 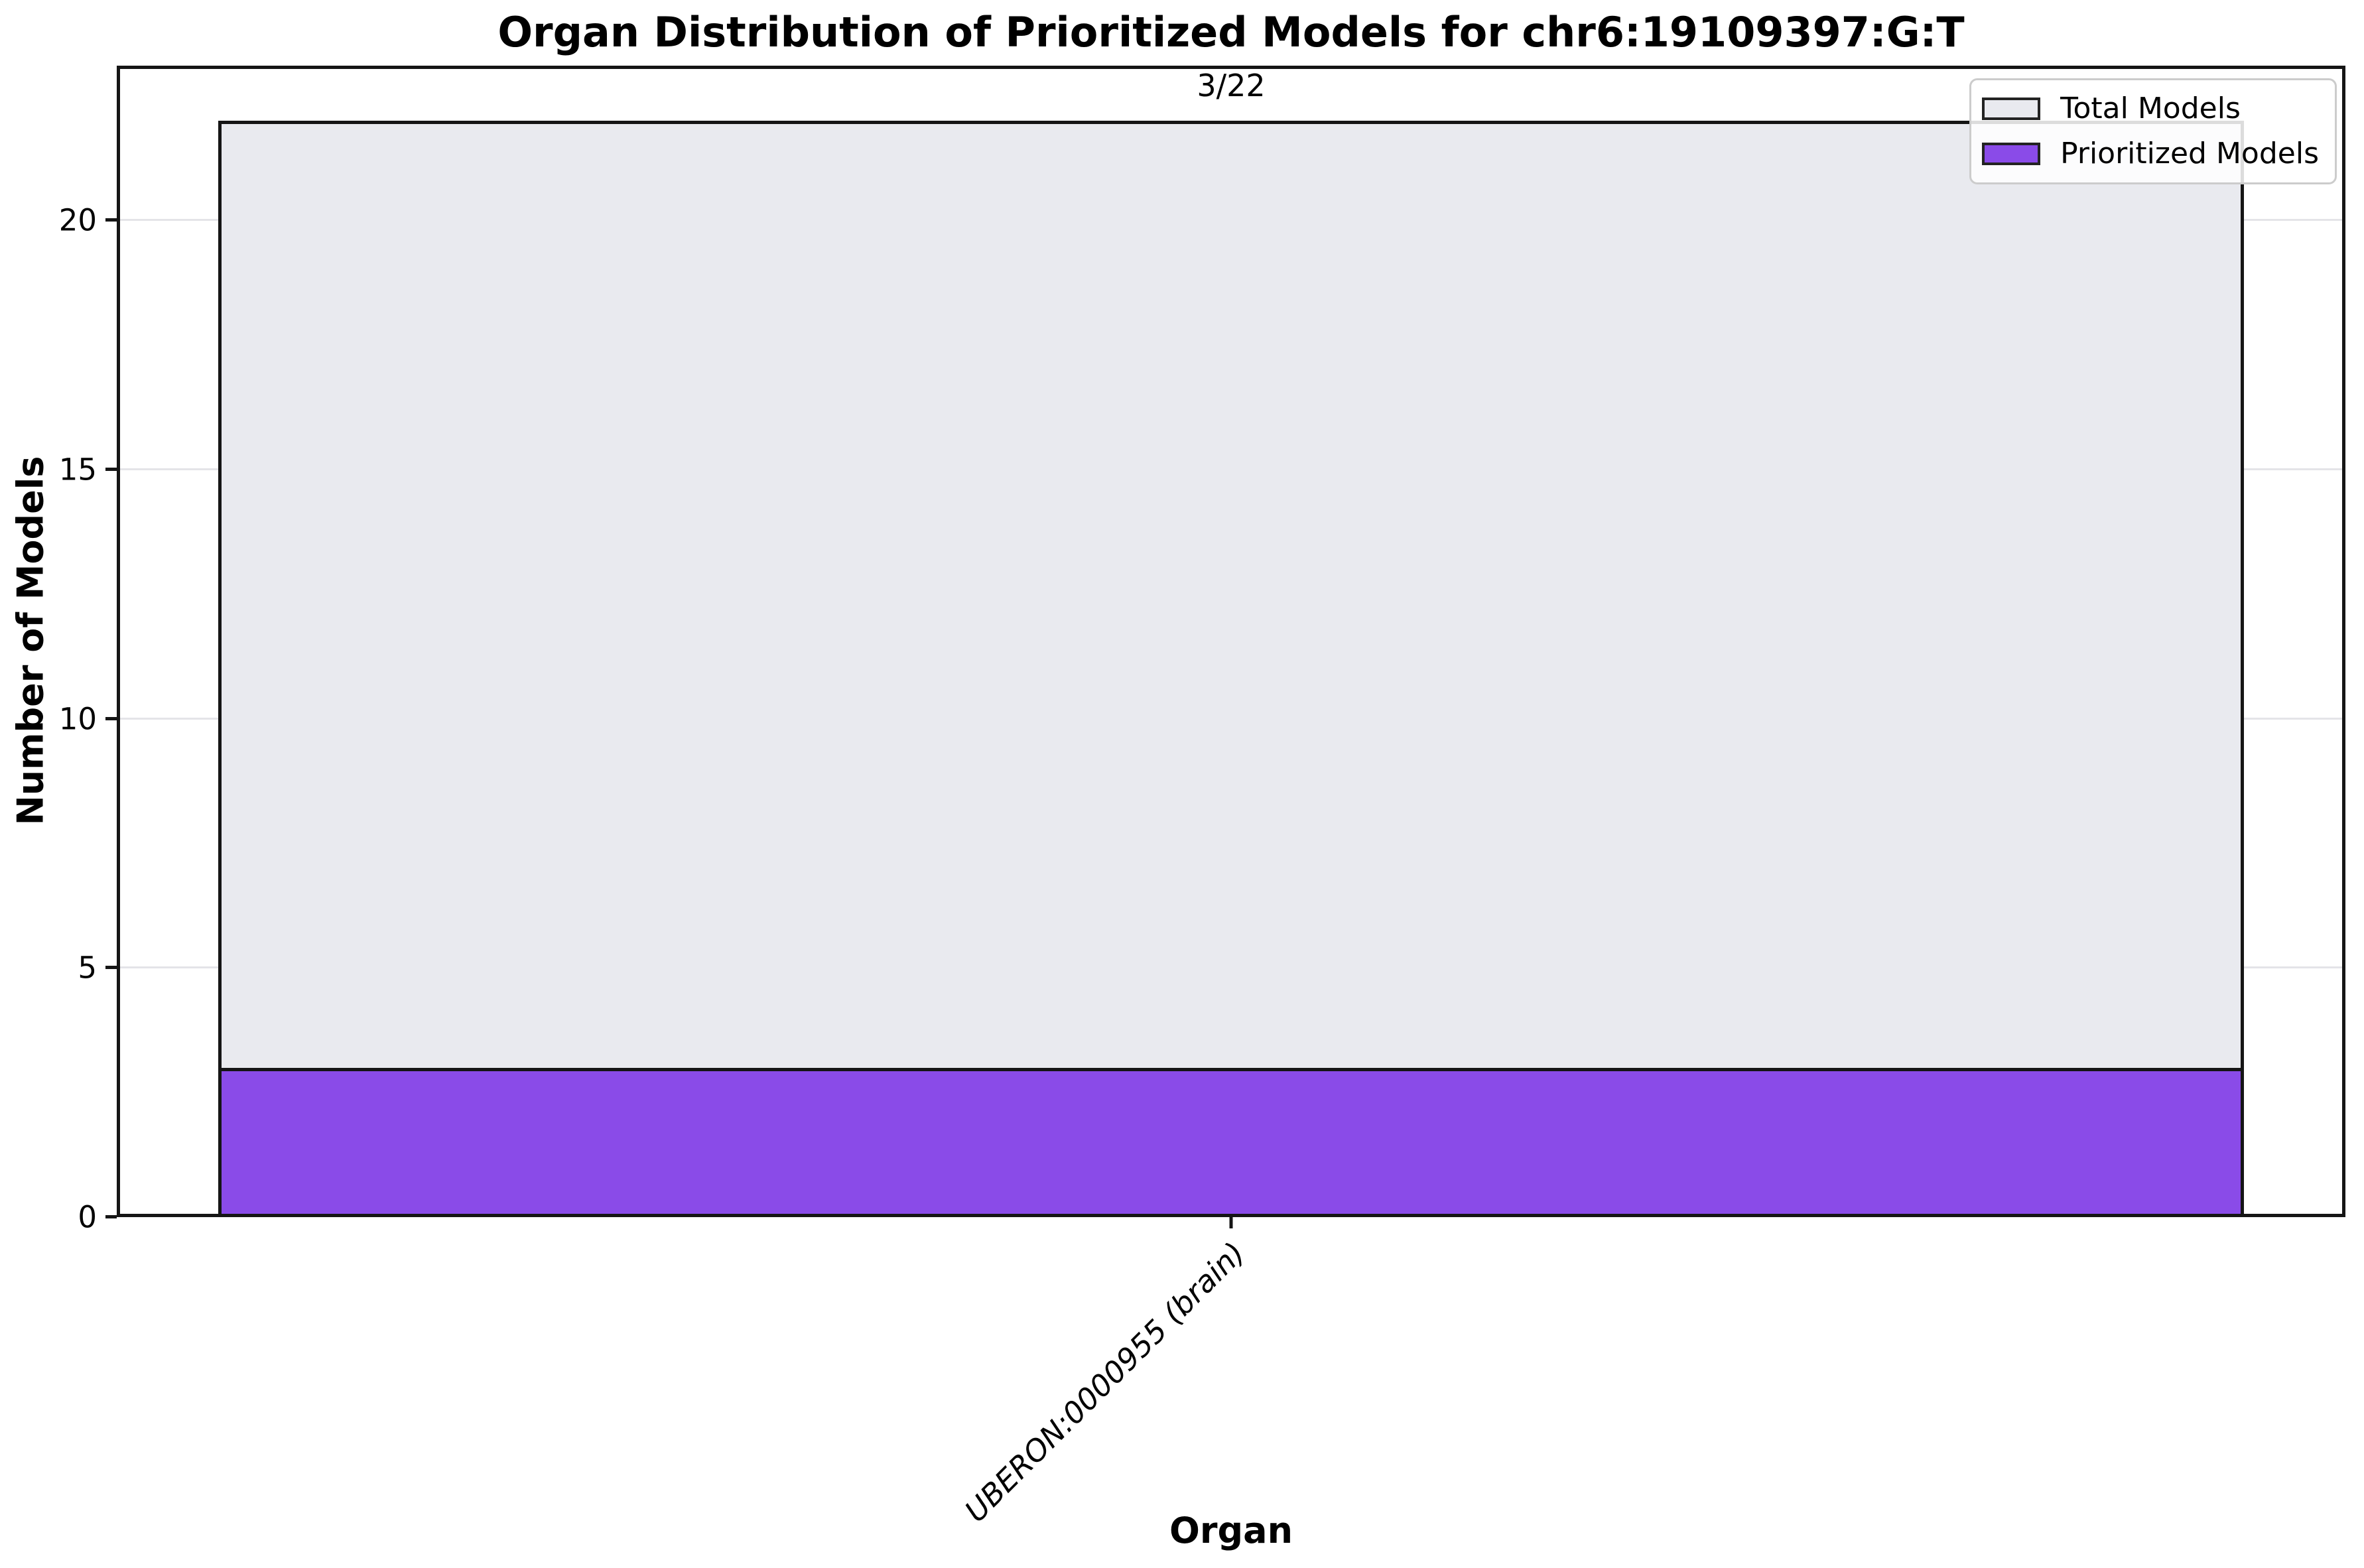 What do you see at coordinates (2189, 153) in the screenshot?
I see `legend-label-prioritized-models: Prioritized Models` at bounding box center [2189, 153].